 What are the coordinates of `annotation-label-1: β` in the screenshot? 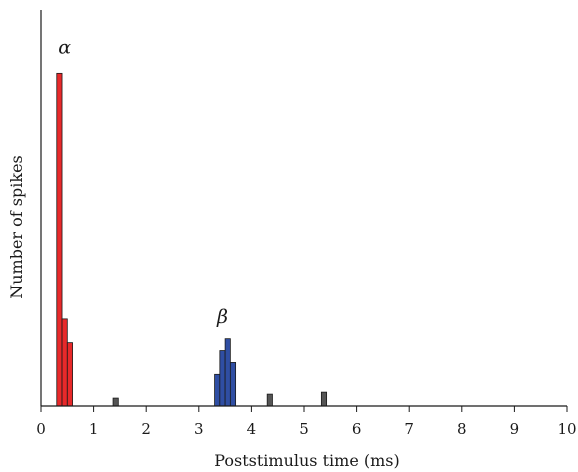 It's located at (222, 317).